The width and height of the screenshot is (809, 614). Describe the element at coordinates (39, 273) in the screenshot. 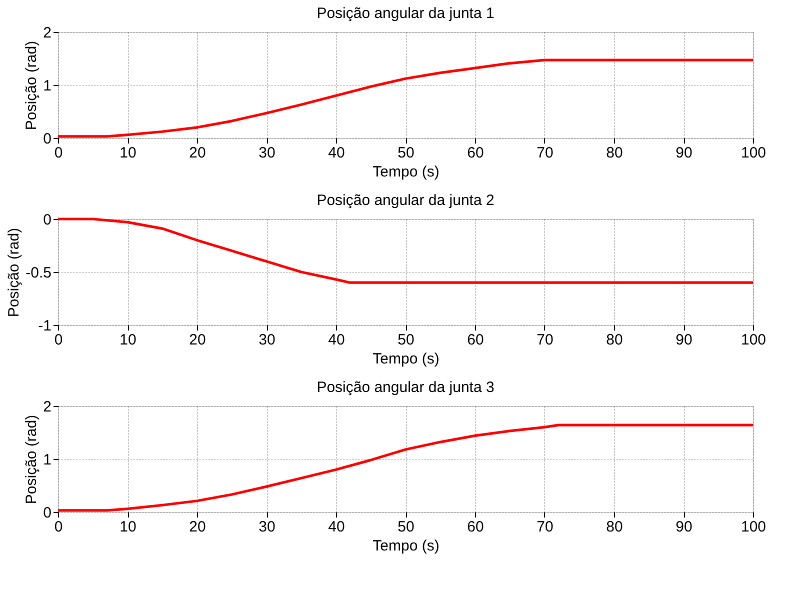

I see `y-tick-label: -0.5` at that location.